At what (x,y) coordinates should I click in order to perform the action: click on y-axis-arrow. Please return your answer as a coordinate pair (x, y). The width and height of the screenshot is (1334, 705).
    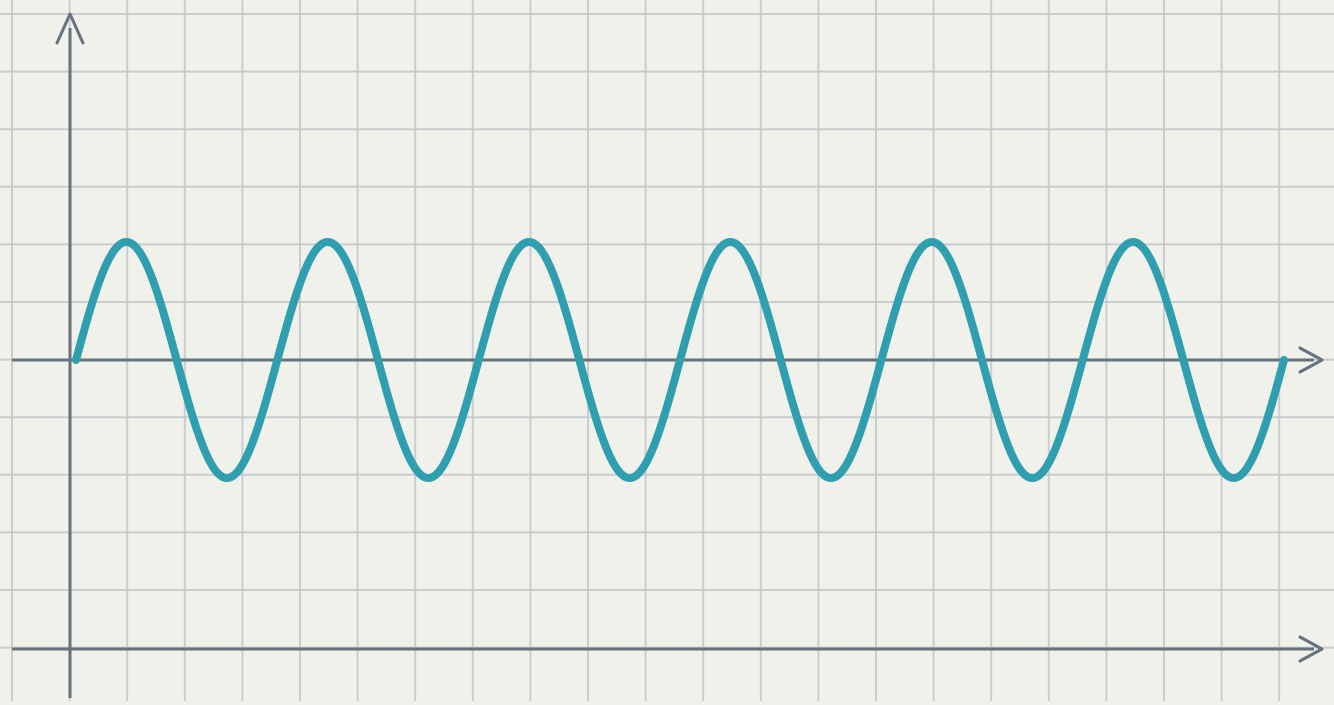
    Looking at the image, I should click on (70, 28).